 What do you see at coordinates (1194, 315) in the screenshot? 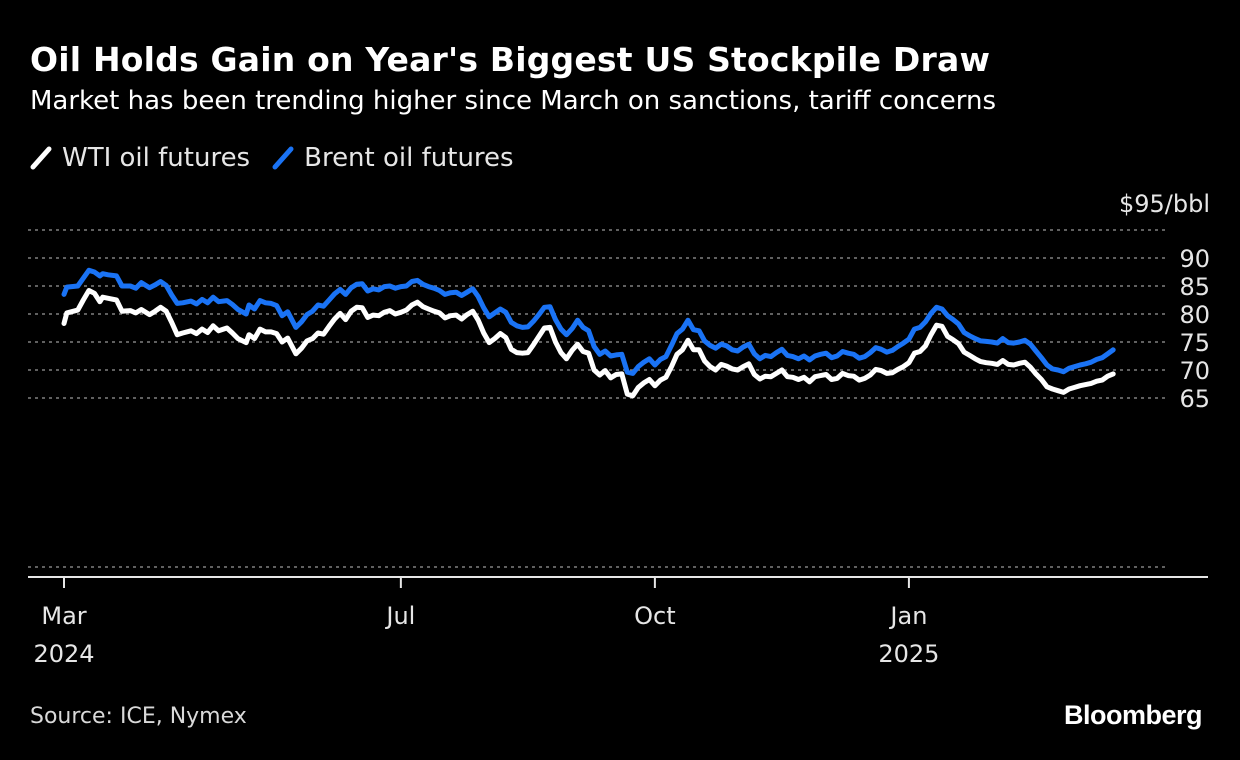
I see `y-tick-label-80: 80` at bounding box center [1194, 315].